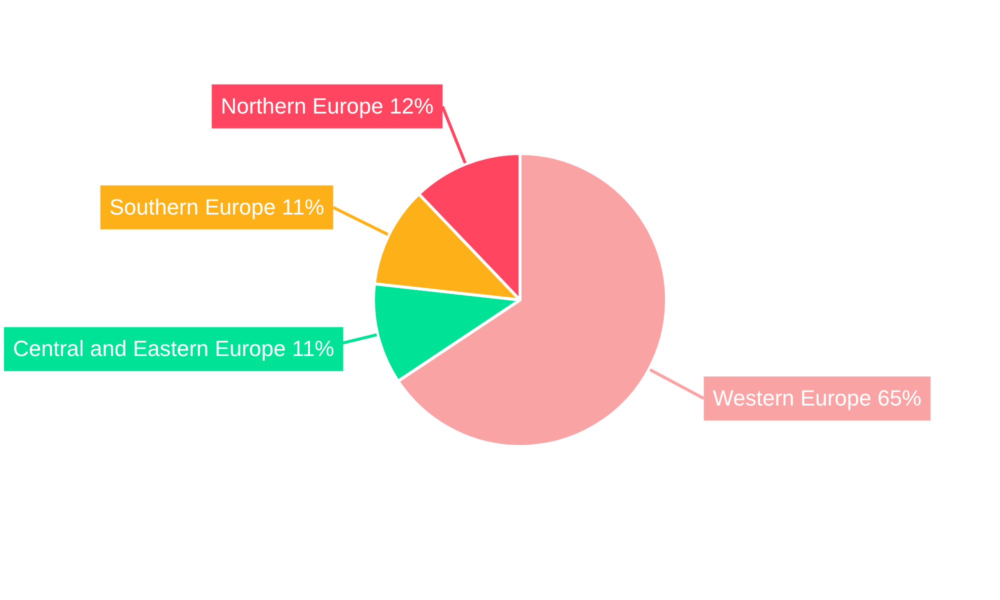  What do you see at coordinates (216, 207) in the screenshot?
I see `slice-label: Southern Europe 11%` at bounding box center [216, 207].